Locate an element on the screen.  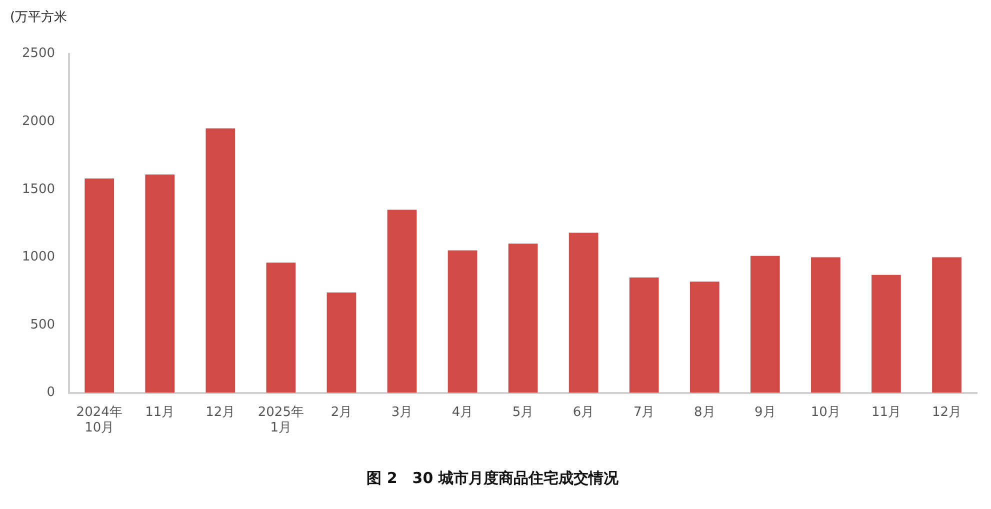
x-tick-label: 4月 is located at coordinates (463, 412).